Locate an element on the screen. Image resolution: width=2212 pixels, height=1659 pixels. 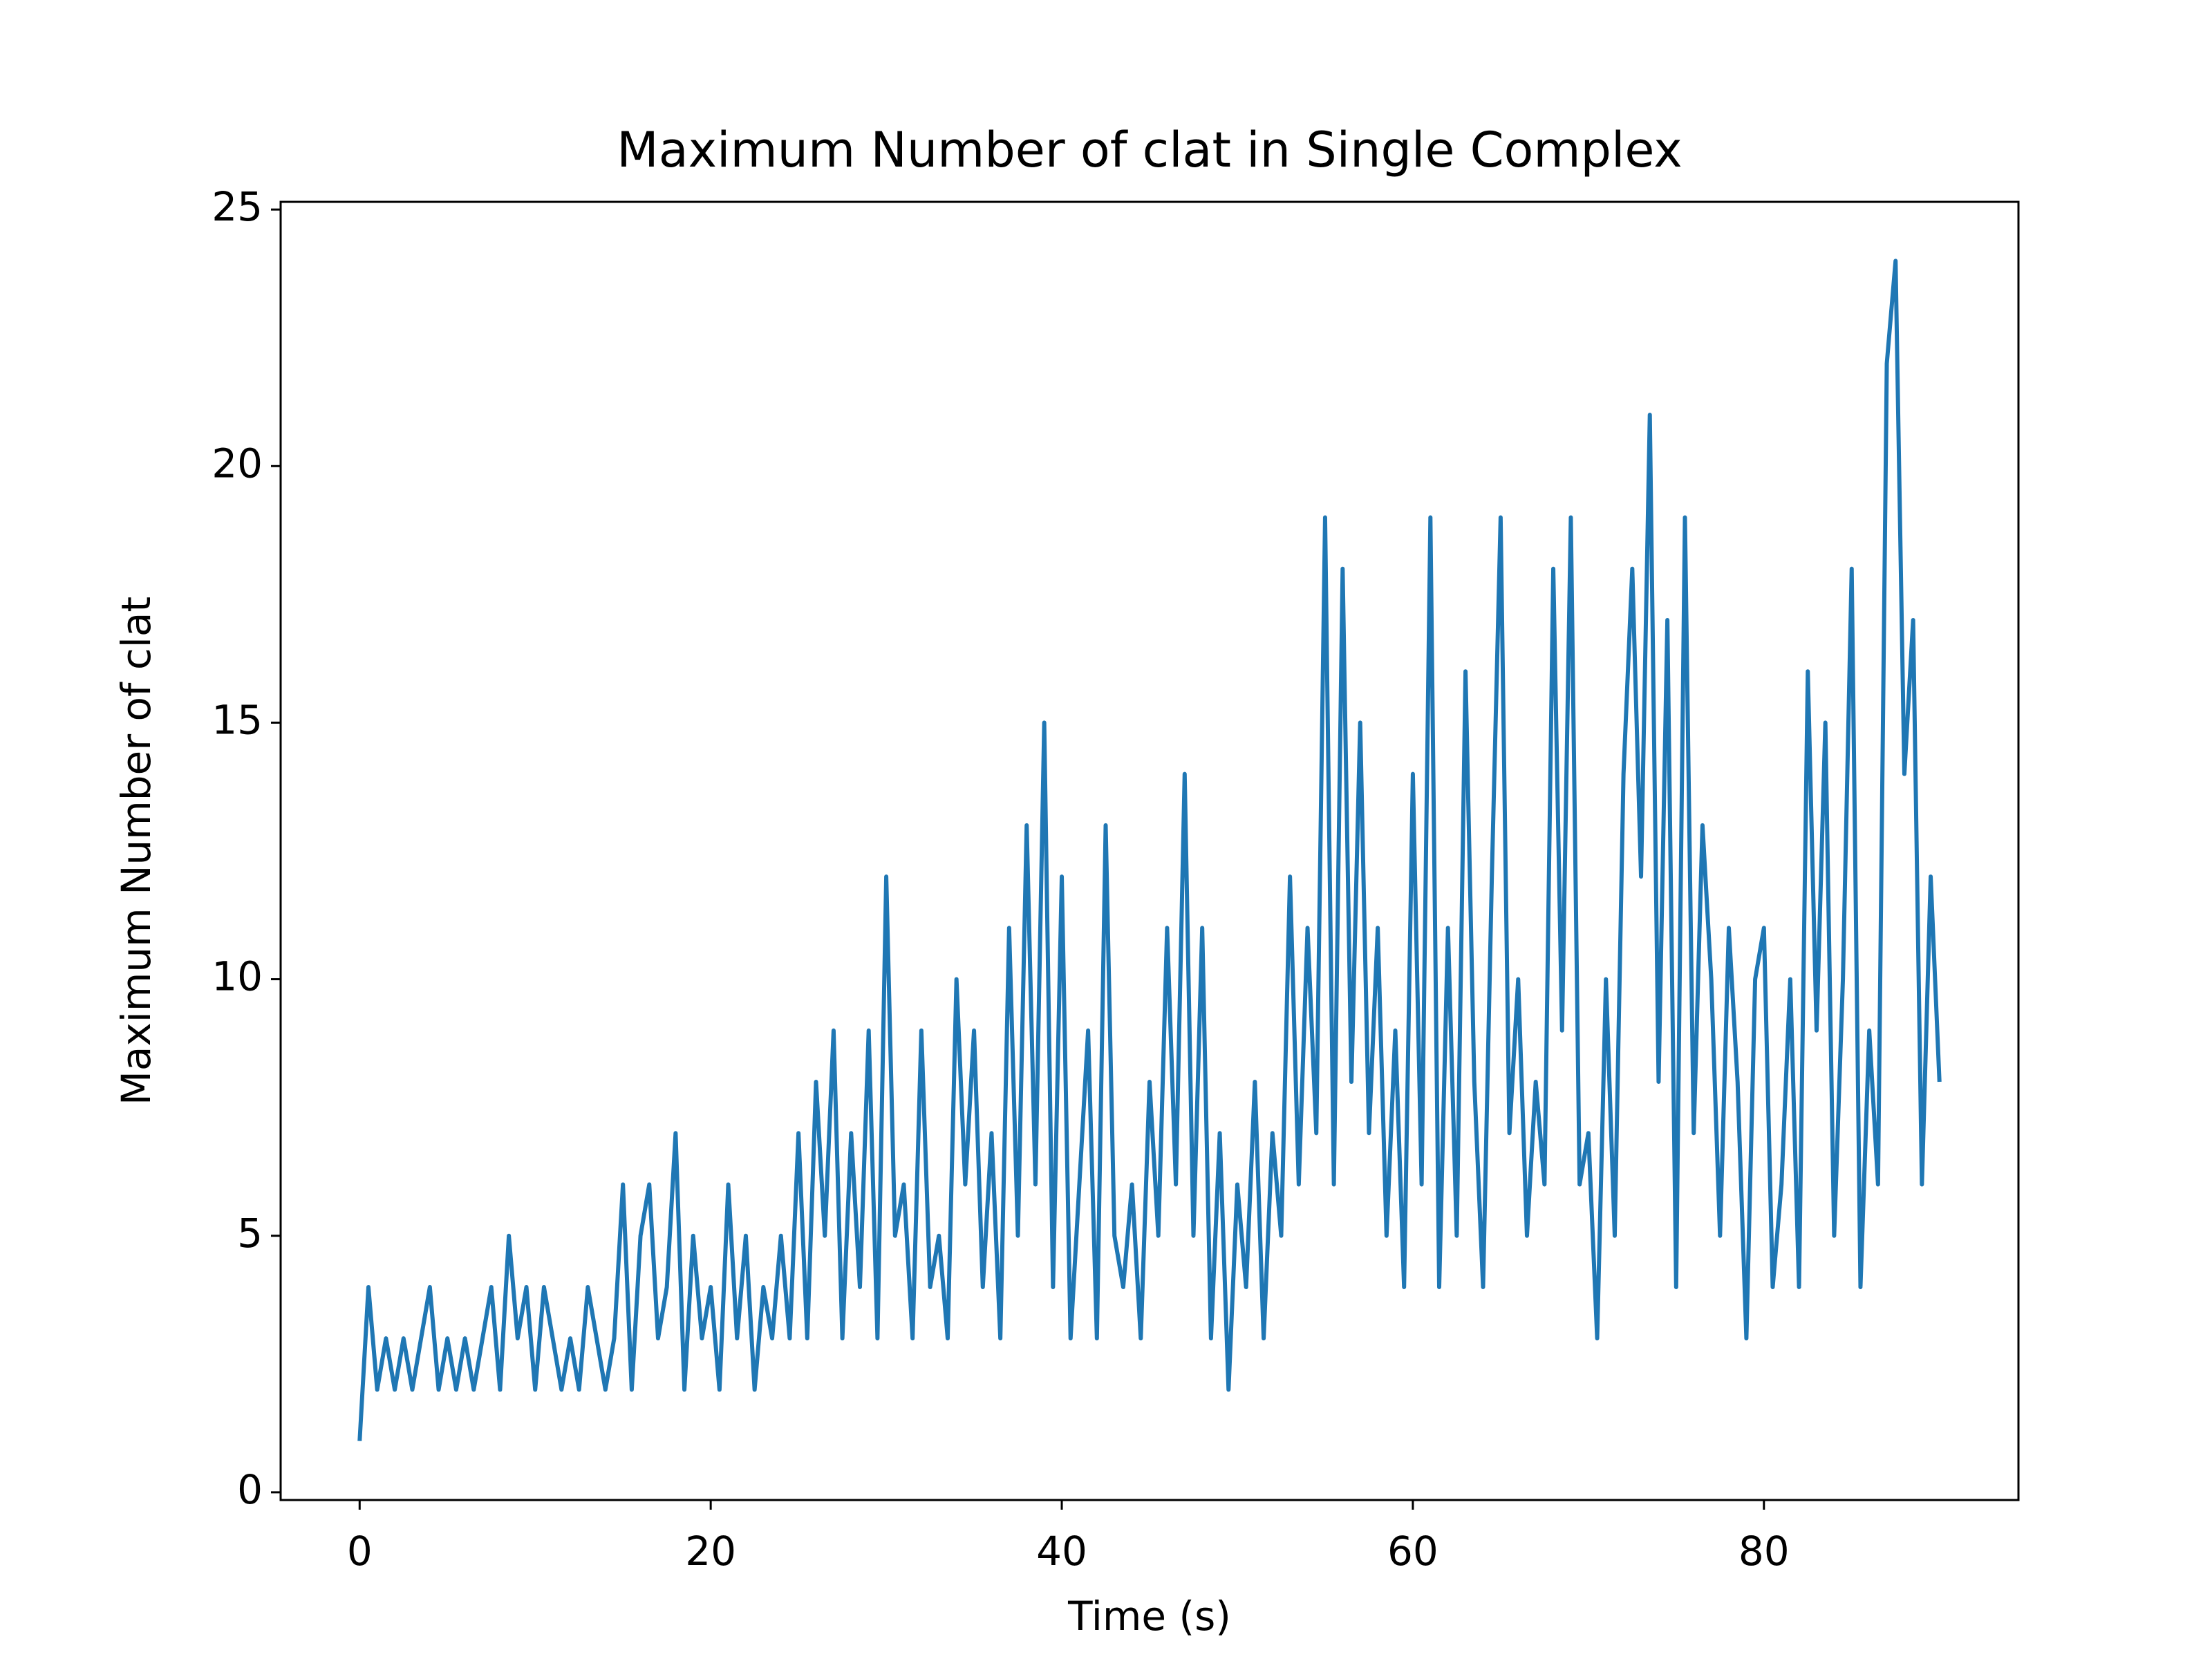
y-tick-label: 15 is located at coordinates (238, 721).